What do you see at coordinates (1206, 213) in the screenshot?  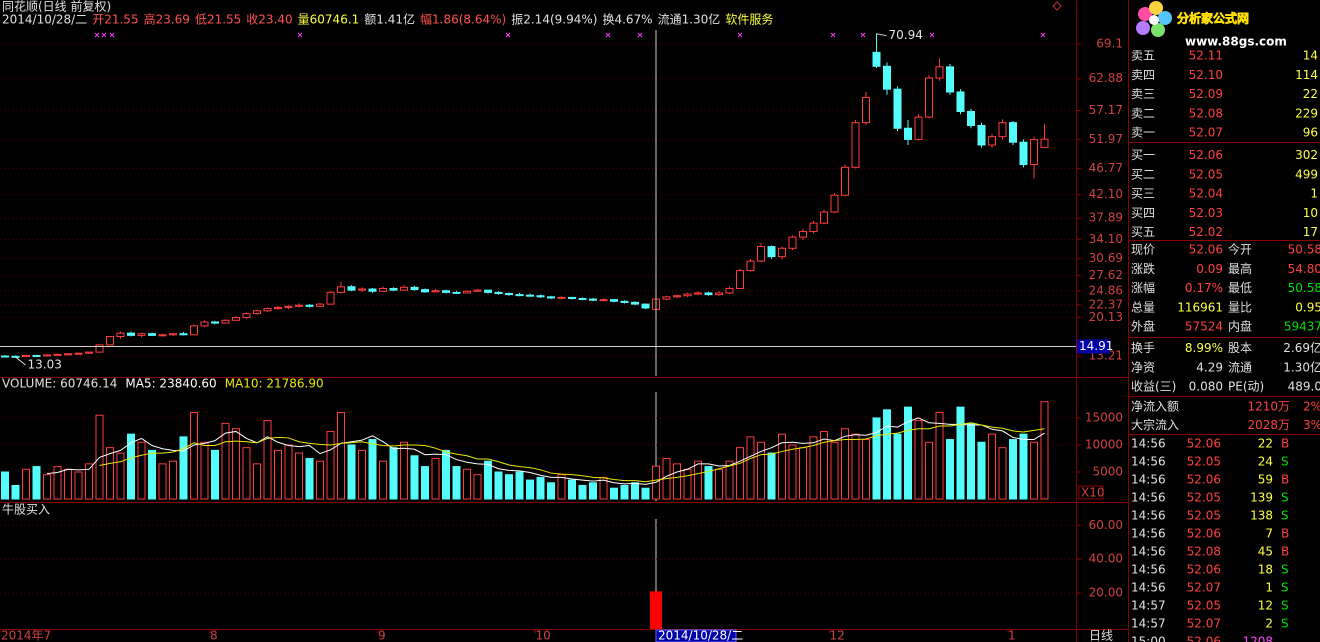 I see `book-price: 52.03` at bounding box center [1206, 213].